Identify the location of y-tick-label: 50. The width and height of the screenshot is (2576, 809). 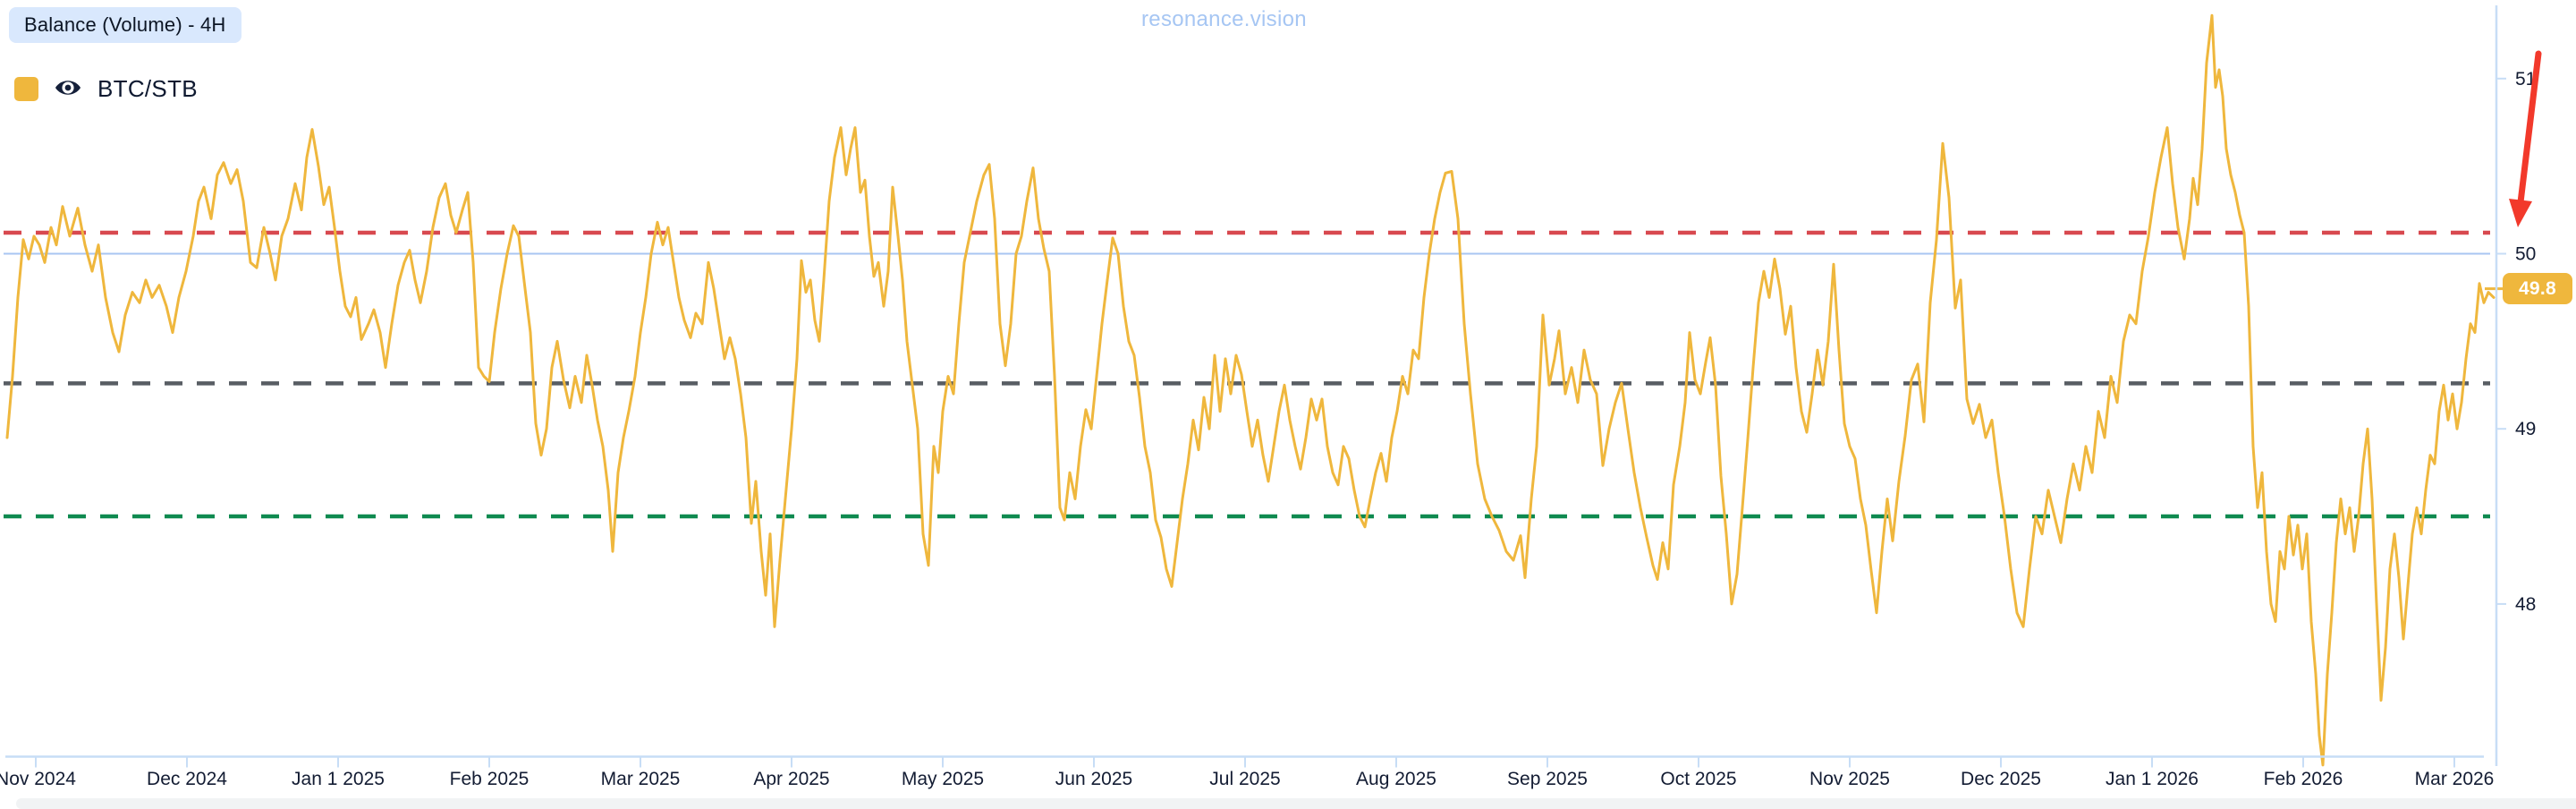
(2525, 254).